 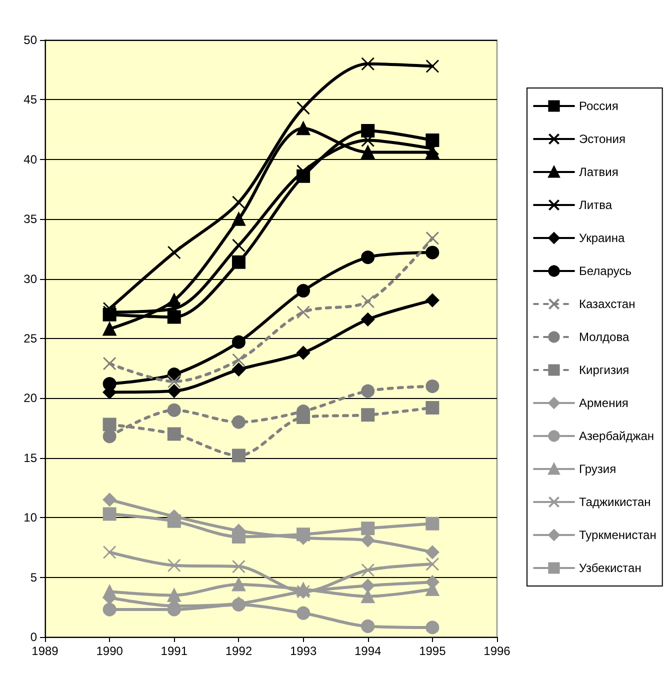 What do you see at coordinates (595, 205) in the screenshot?
I see `legend-label: Литва` at bounding box center [595, 205].